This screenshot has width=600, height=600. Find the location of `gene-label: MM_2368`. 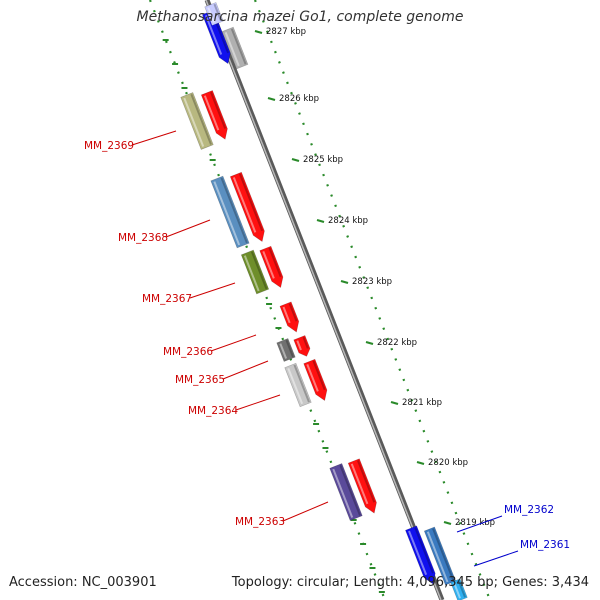

gene-label: MM_2368 is located at coordinates (143, 238).